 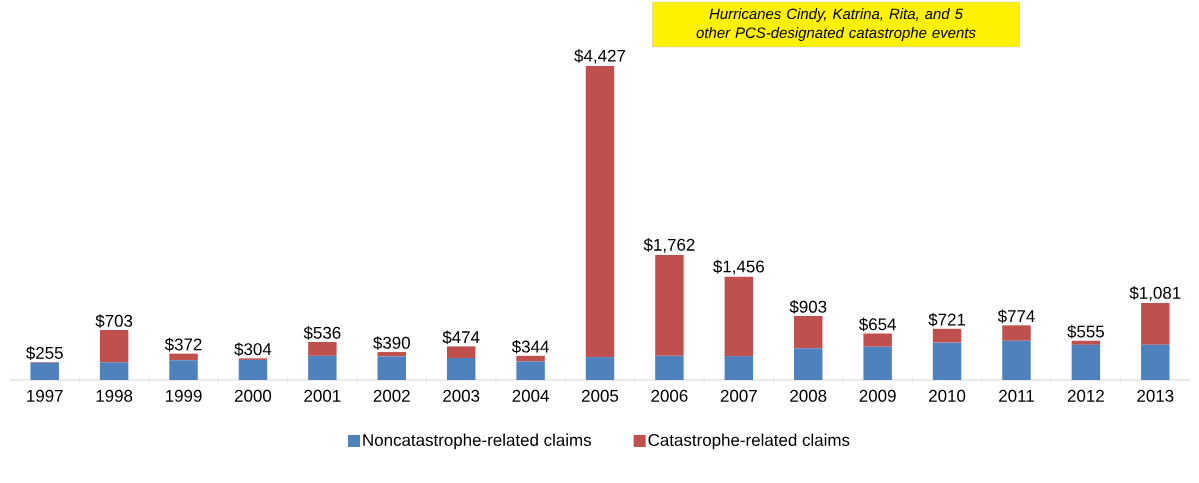 I want to click on annotation: $774, so click(x=1016, y=316).